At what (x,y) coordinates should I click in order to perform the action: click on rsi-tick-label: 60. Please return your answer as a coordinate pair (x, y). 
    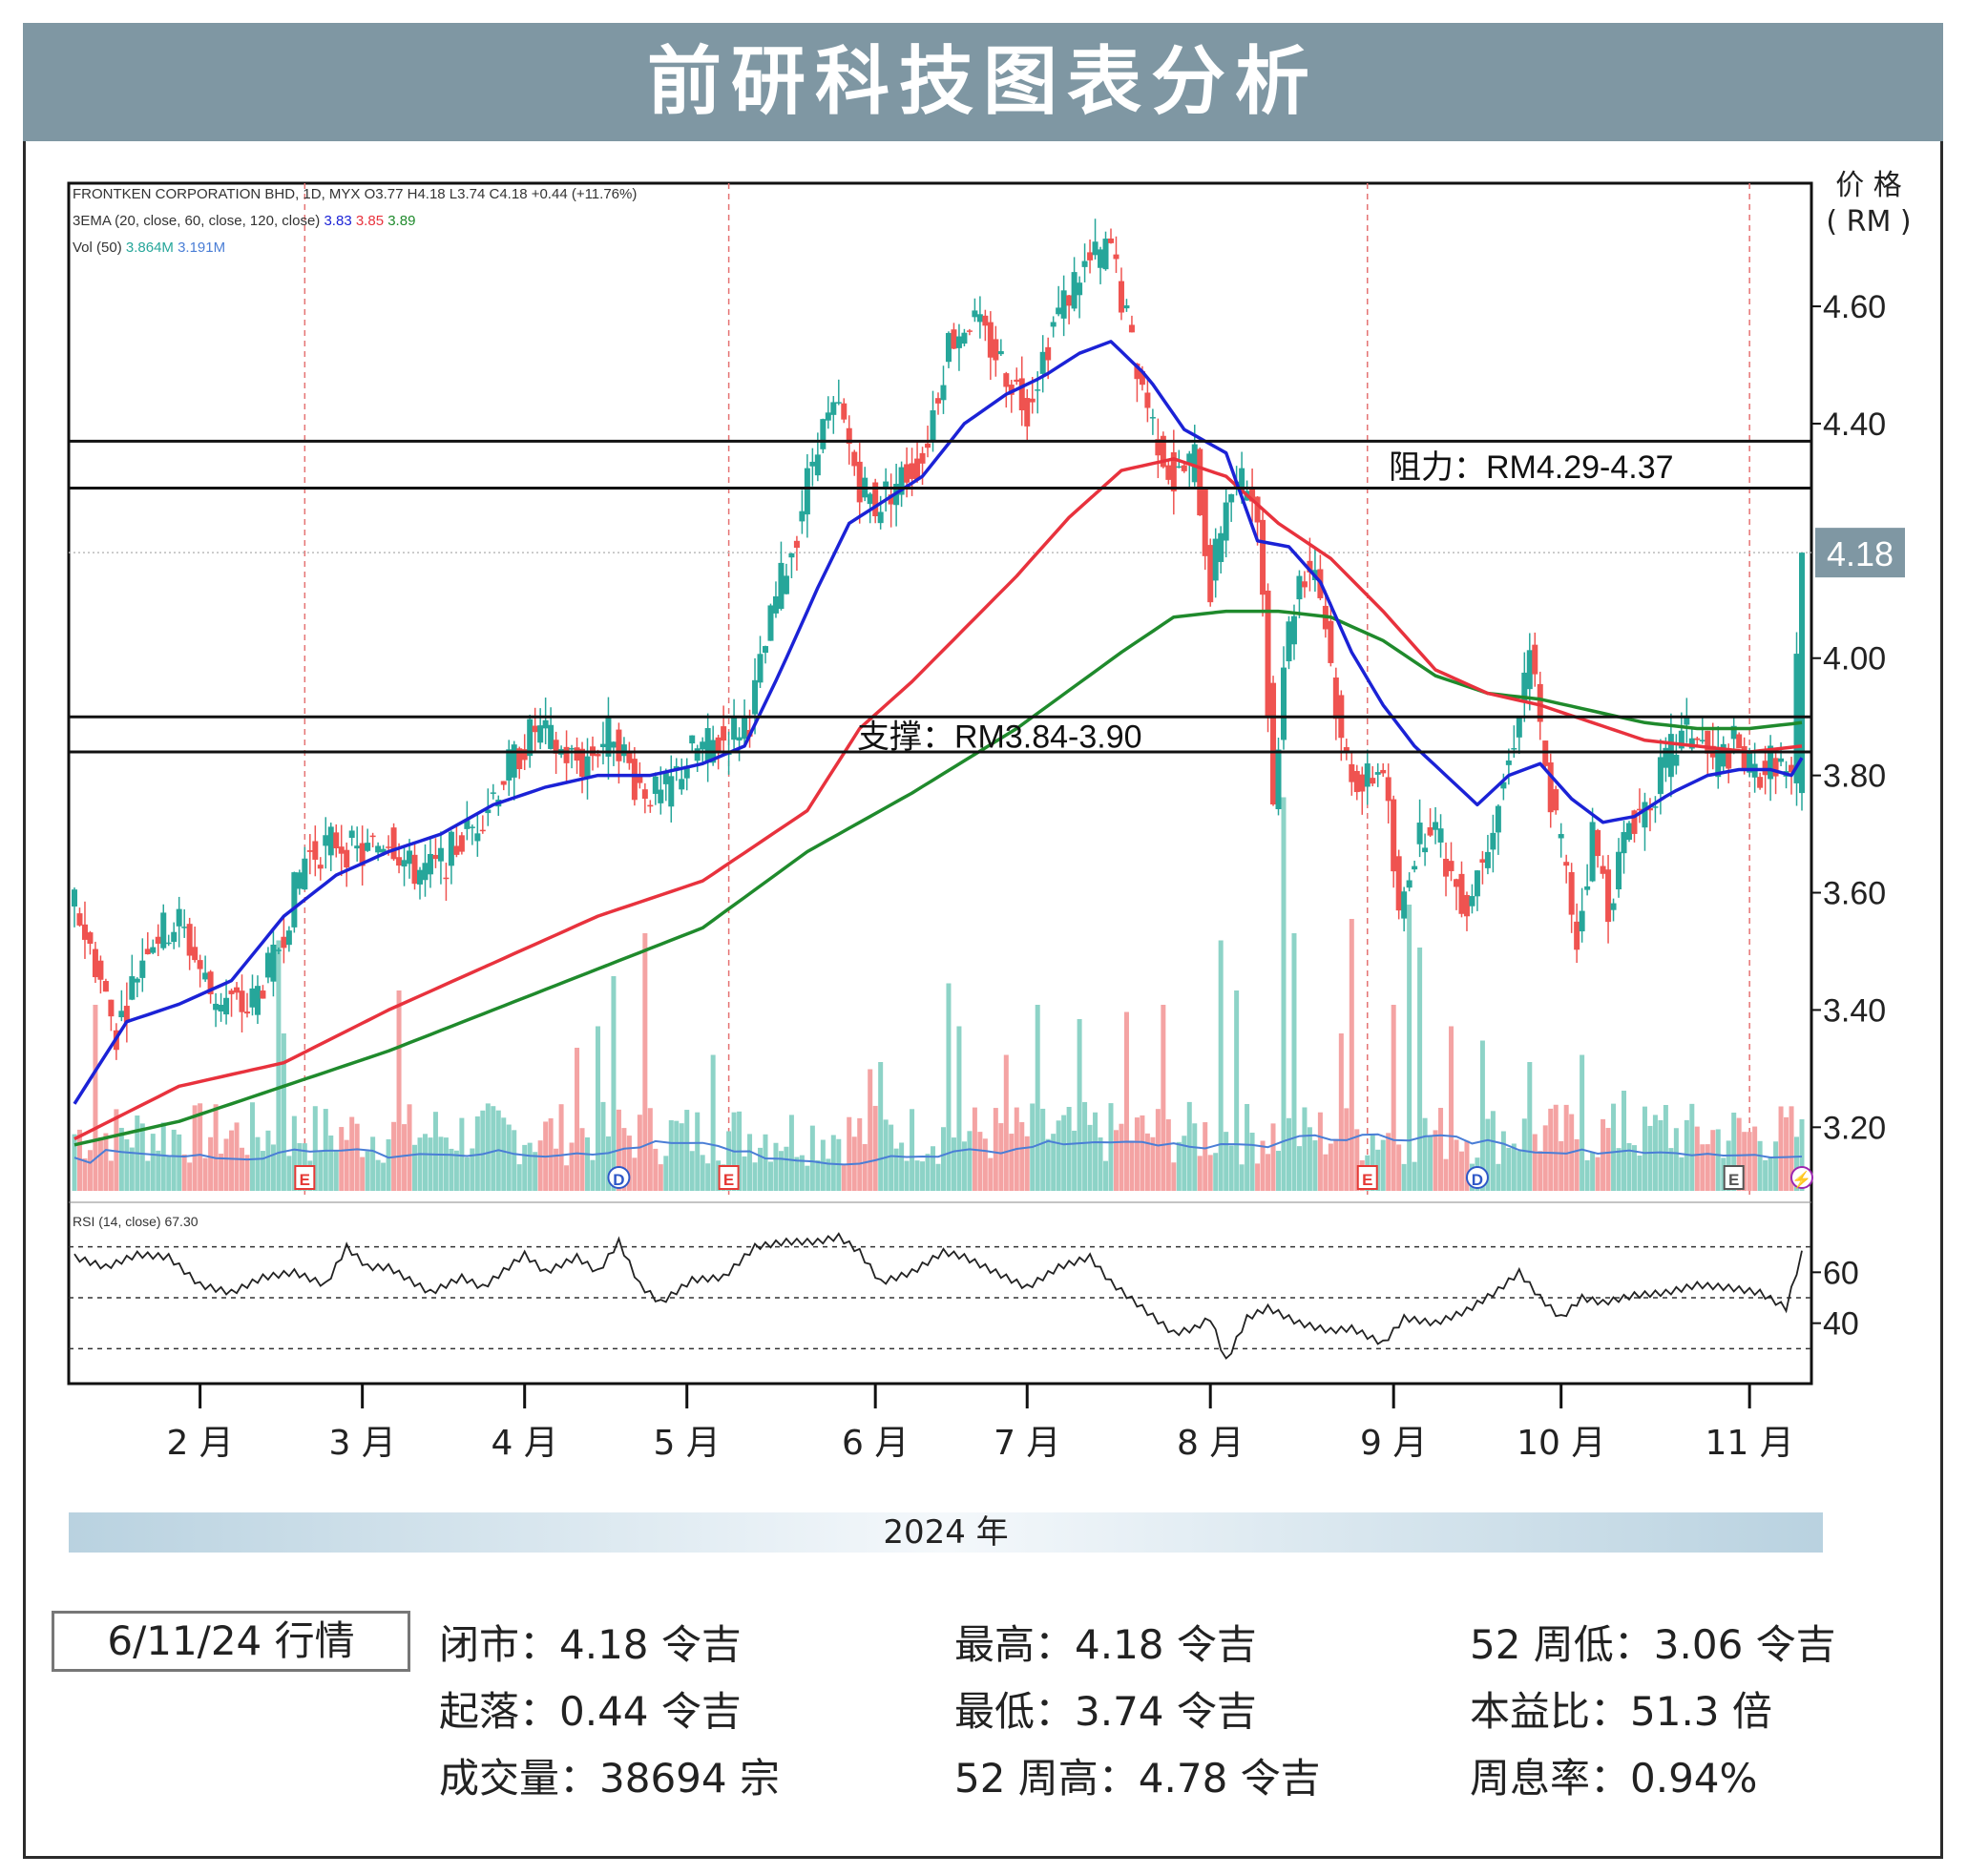
    Looking at the image, I should click on (1841, 1273).